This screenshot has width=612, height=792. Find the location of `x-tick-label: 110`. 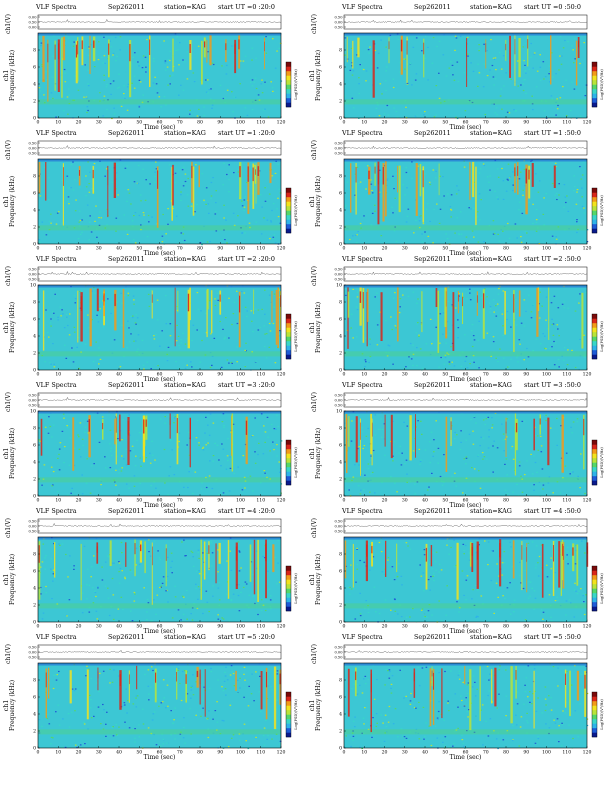

x-tick-label: 110 is located at coordinates (260, 123).